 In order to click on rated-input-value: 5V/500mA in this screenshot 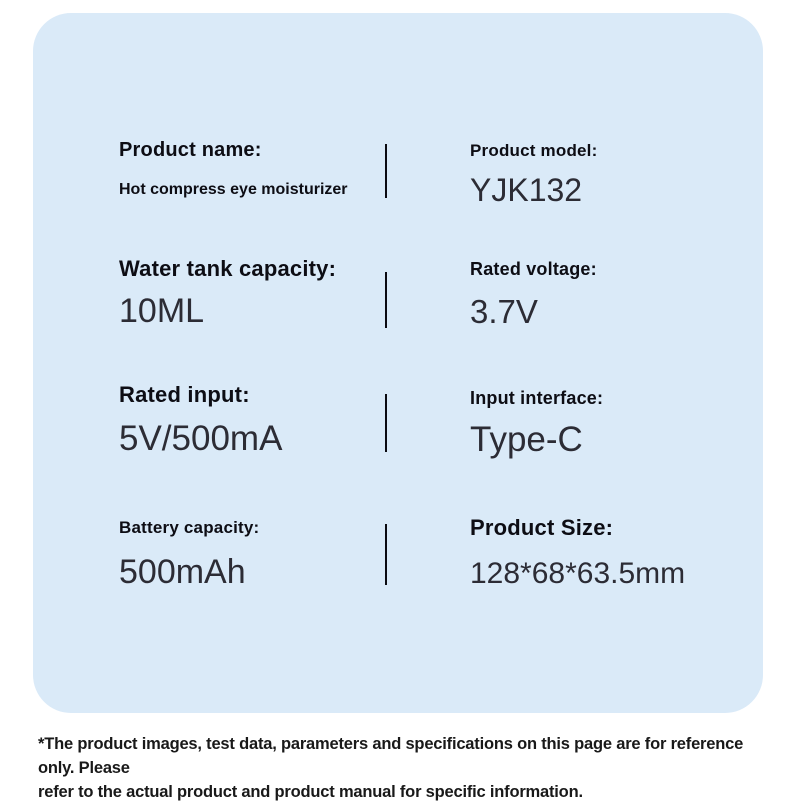, I will do `click(201, 439)`.